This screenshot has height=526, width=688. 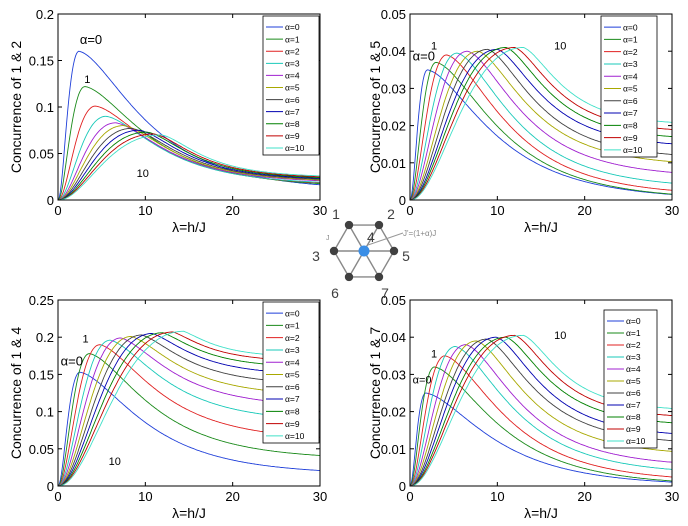 I want to click on lattice-site-label: 6, so click(x=335, y=293).